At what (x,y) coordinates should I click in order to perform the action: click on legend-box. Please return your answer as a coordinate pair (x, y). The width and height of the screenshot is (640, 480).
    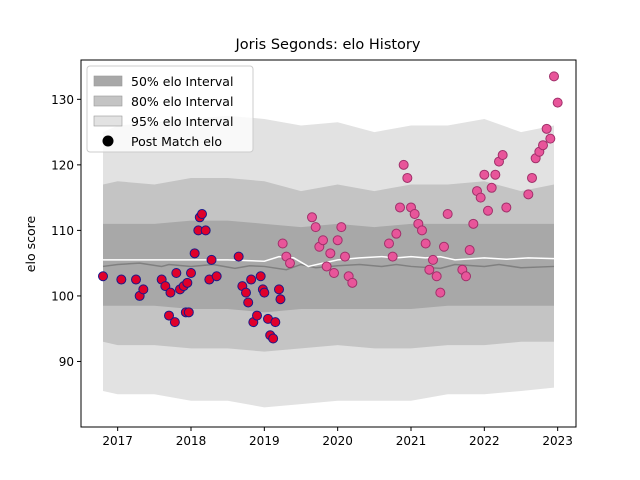
    Looking at the image, I should click on (170, 109).